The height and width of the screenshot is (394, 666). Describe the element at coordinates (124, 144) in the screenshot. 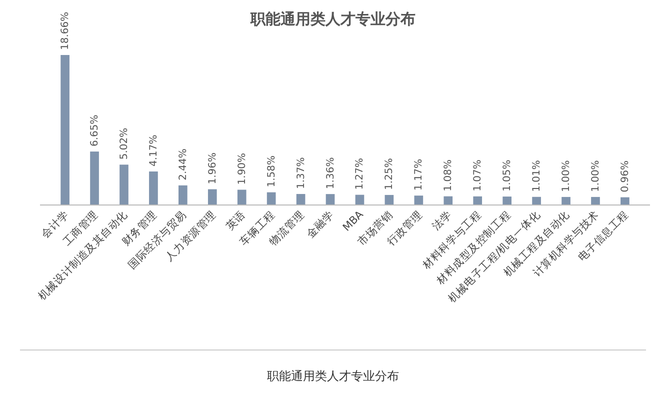

I see `data-label: 5.02%` at that location.